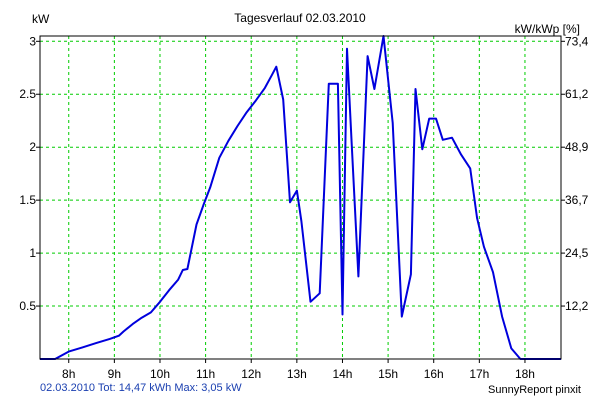 The image size is (600, 400). Describe the element at coordinates (32, 253) in the screenshot. I see `y-tick-label: 1` at that location.